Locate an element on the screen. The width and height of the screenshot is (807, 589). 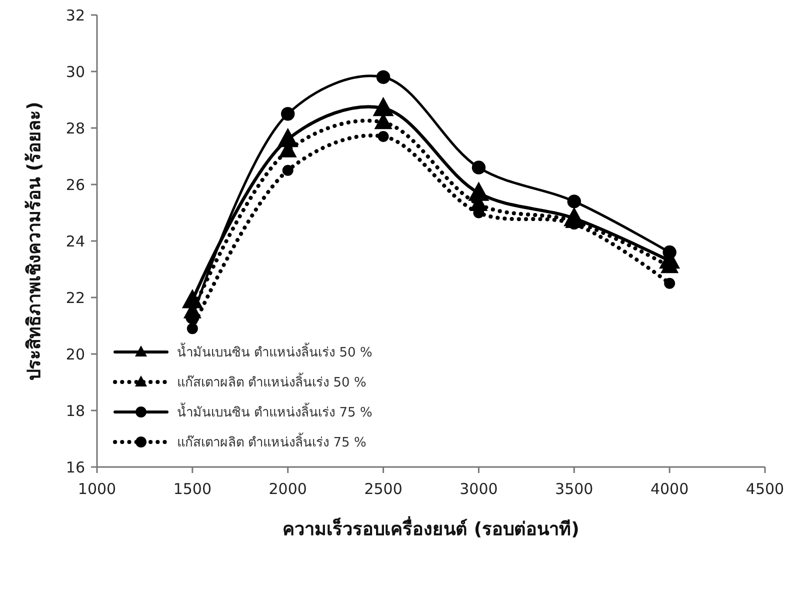
y-tick-label: 30 is located at coordinates (75, 71).